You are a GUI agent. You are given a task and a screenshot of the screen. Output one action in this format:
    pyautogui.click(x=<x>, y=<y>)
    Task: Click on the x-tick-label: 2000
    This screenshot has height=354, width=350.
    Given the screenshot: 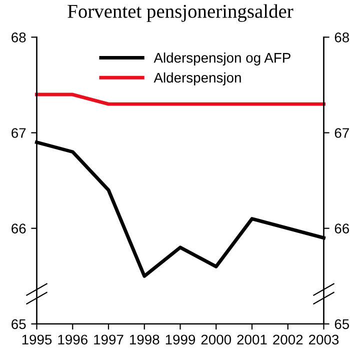 What is the action you would take?
    pyautogui.click(x=216, y=339)
    